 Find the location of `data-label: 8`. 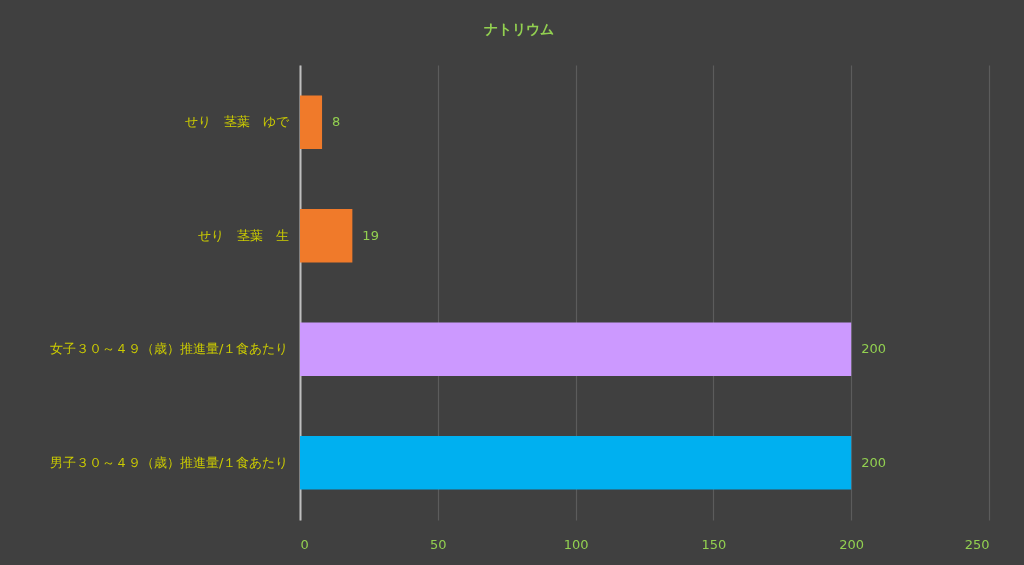

data-label: 8 is located at coordinates (336, 122).